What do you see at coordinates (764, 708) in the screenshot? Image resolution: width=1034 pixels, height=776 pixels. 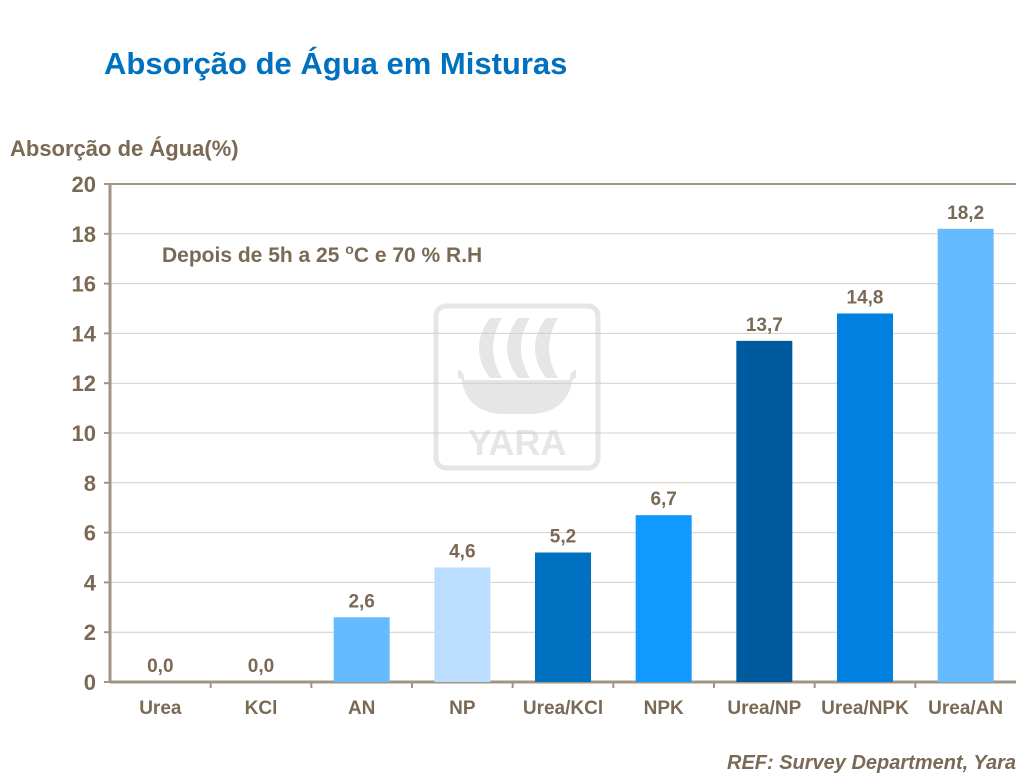 I see `x-tick-label: Urea/NP` at bounding box center [764, 708].